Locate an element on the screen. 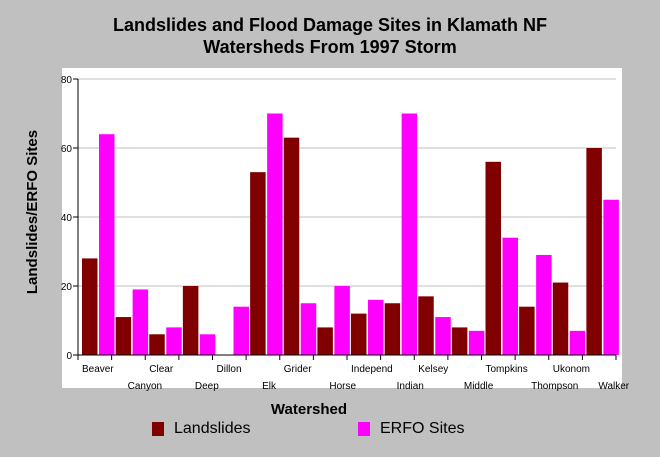 The width and height of the screenshot is (660, 457). chart-title-line-2: Watersheds From 1997 Storm is located at coordinates (330, 47).